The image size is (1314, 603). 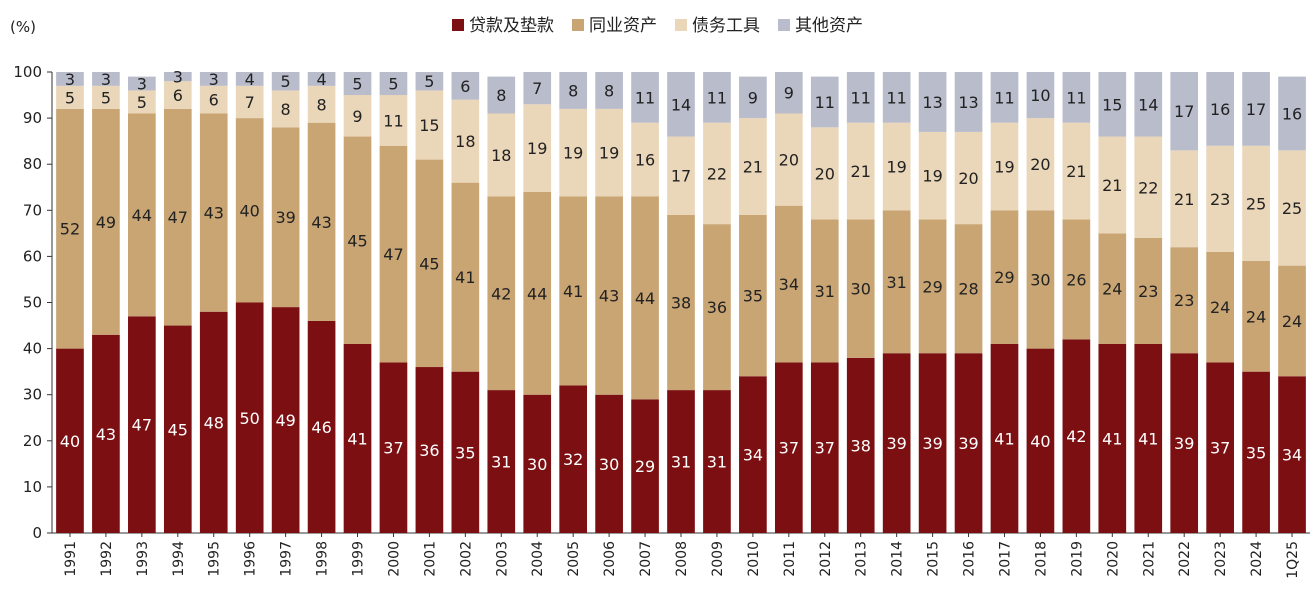 What do you see at coordinates (1293, 560) in the screenshot?
I see `x-tick-label: 1Q25` at bounding box center [1293, 560].